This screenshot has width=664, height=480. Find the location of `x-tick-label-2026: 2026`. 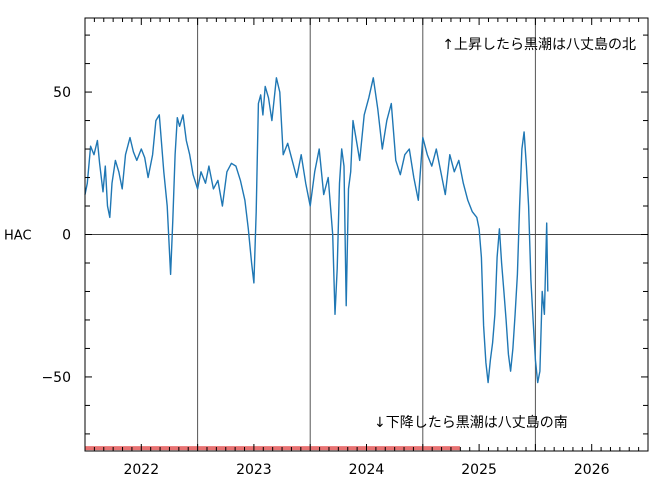

x-tick-label-2026: 2026 is located at coordinates (592, 470).